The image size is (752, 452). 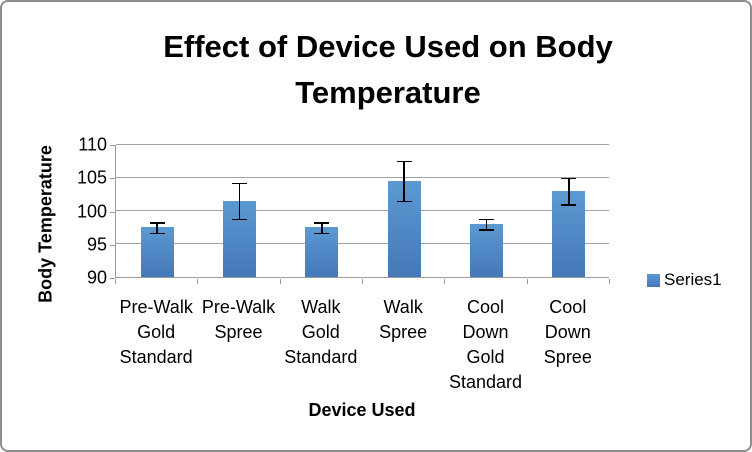 I want to click on error-bar-cap-bottom-cool-down-gold-standard, so click(x=486, y=230).